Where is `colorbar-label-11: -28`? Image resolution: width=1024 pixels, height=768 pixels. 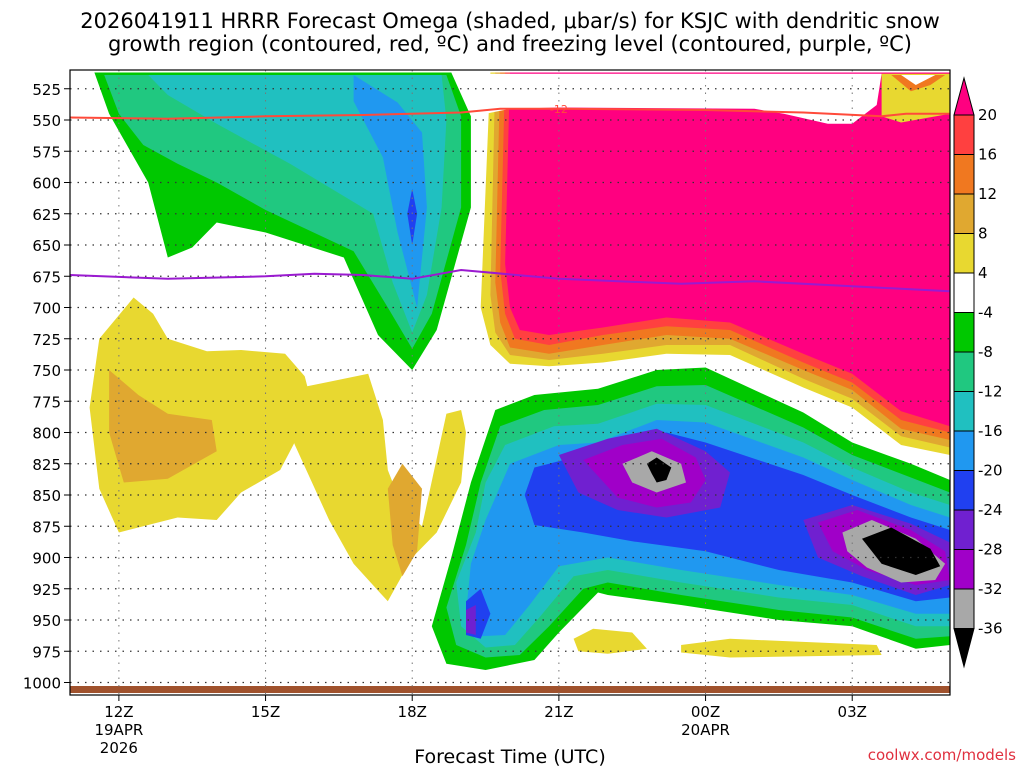
colorbar-label-11: -28 is located at coordinates (990, 550).